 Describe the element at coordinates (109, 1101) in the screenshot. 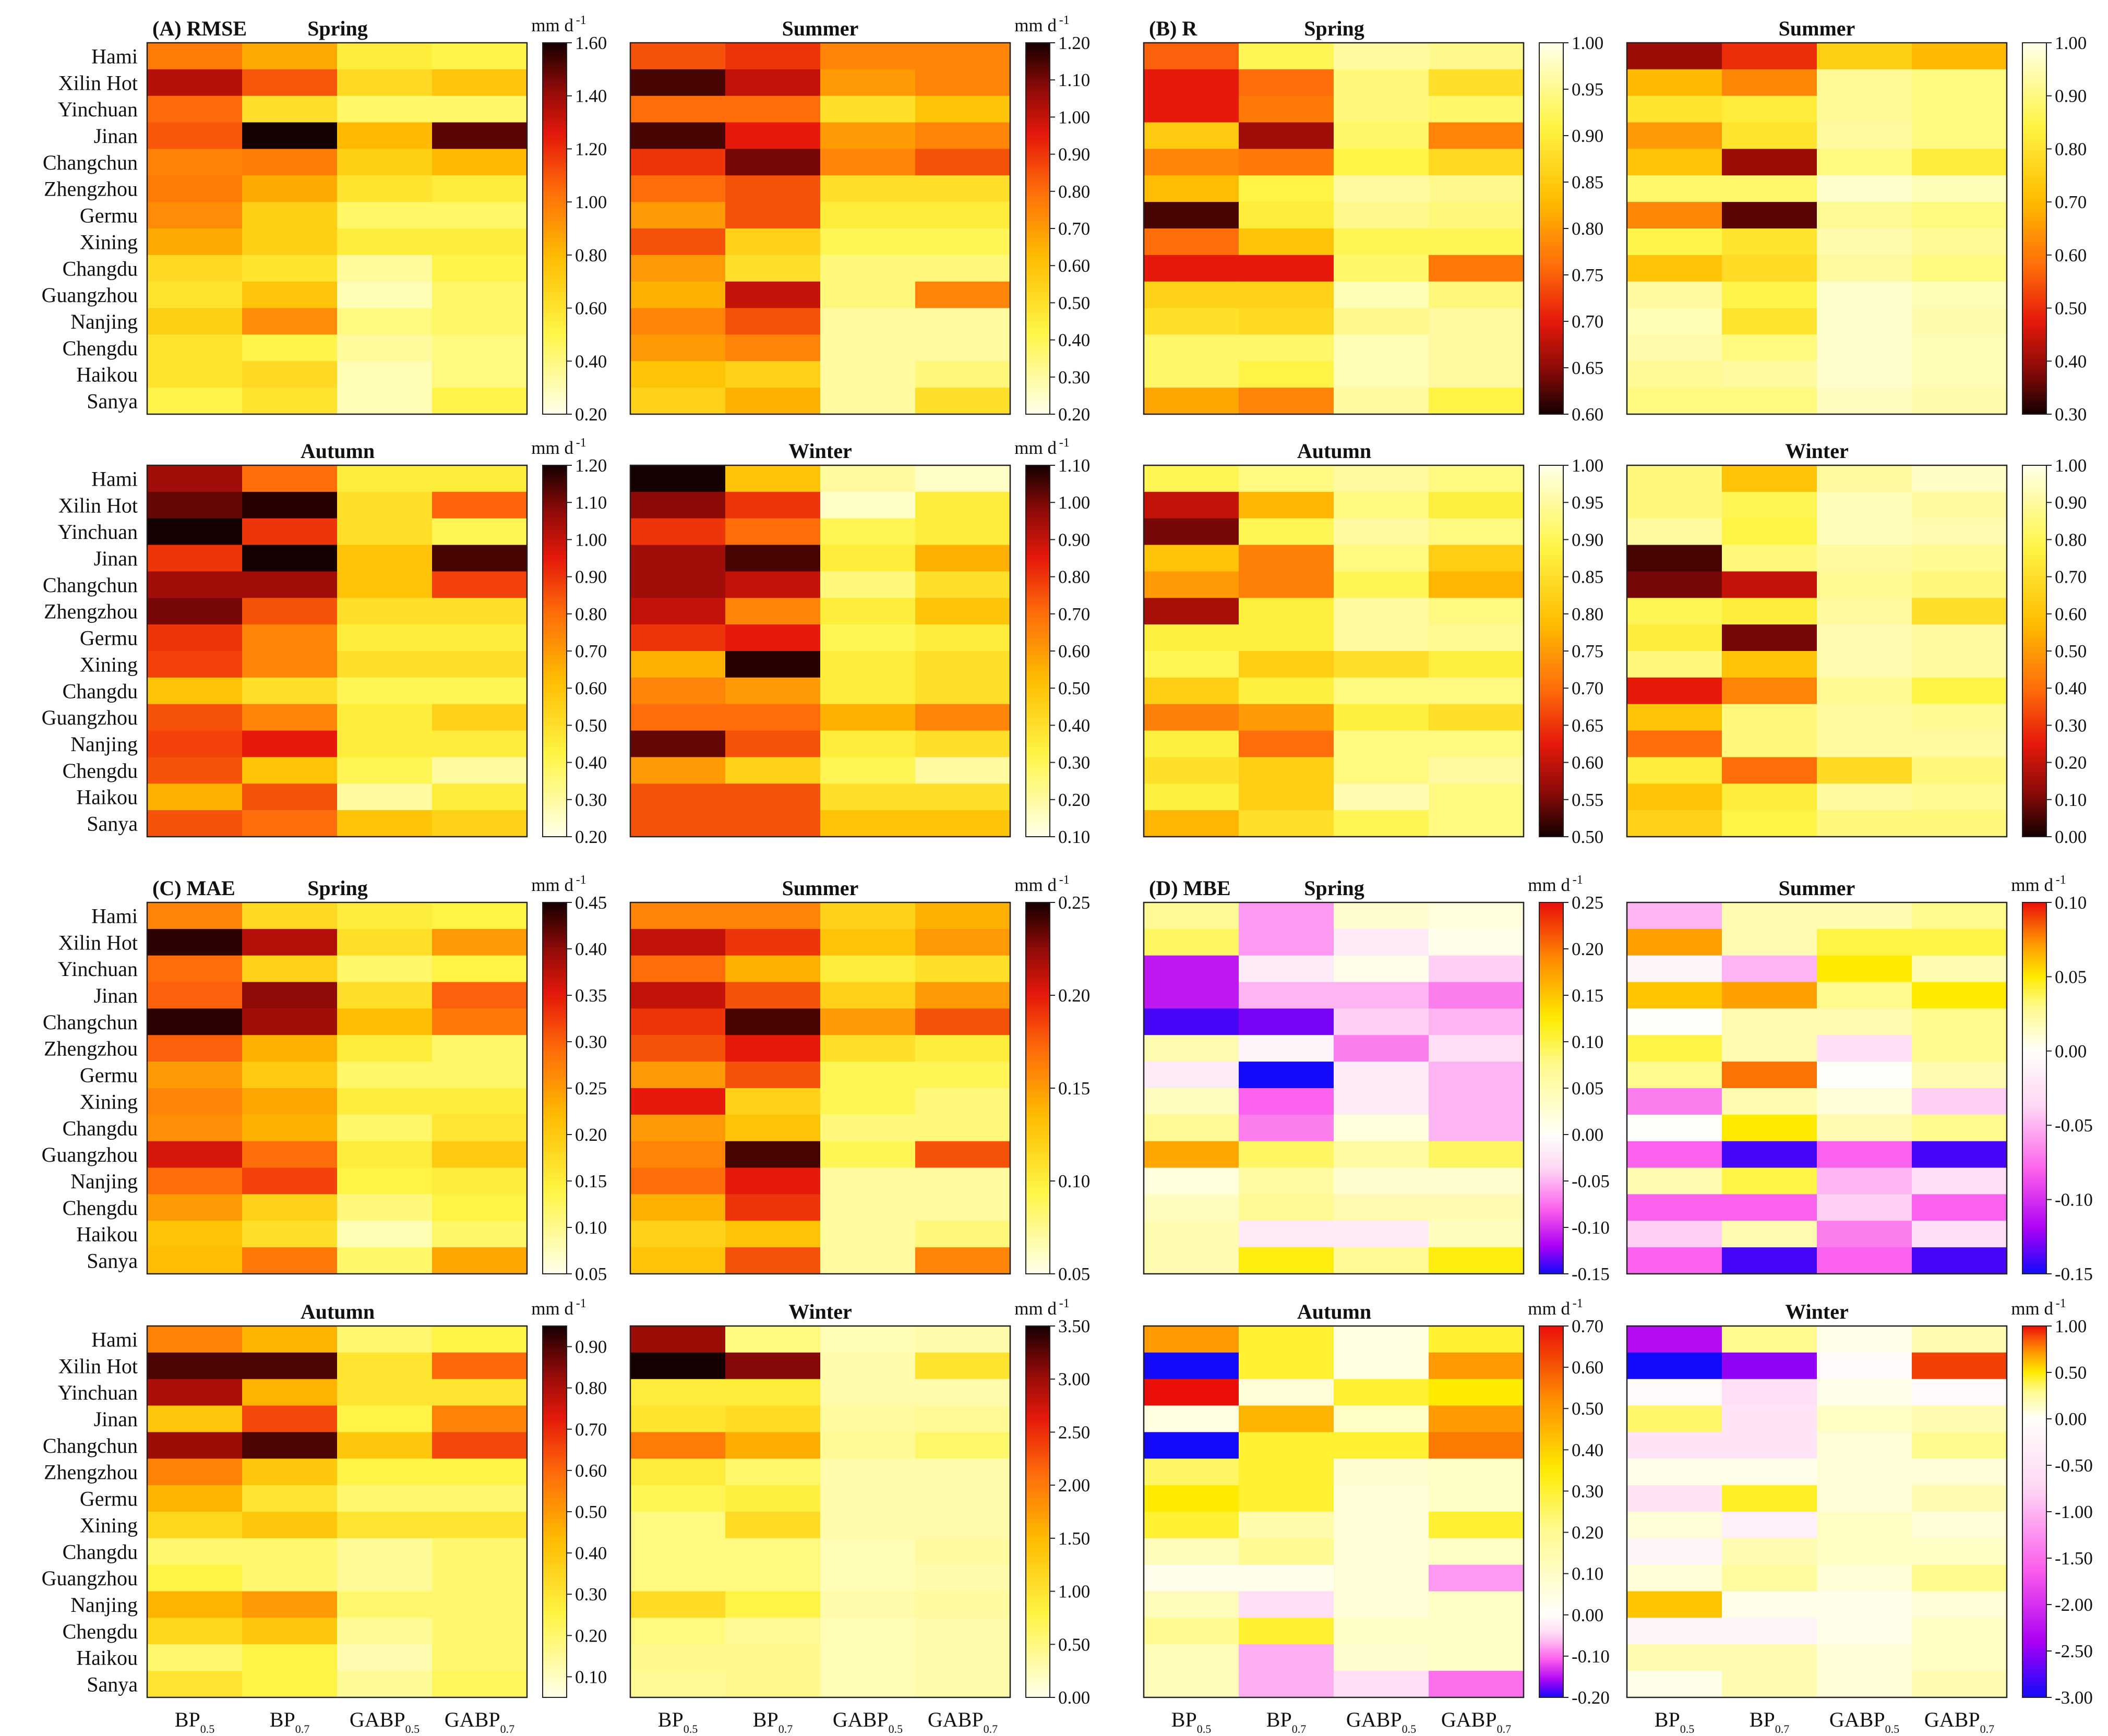

I see `station-label: Xining` at that location.